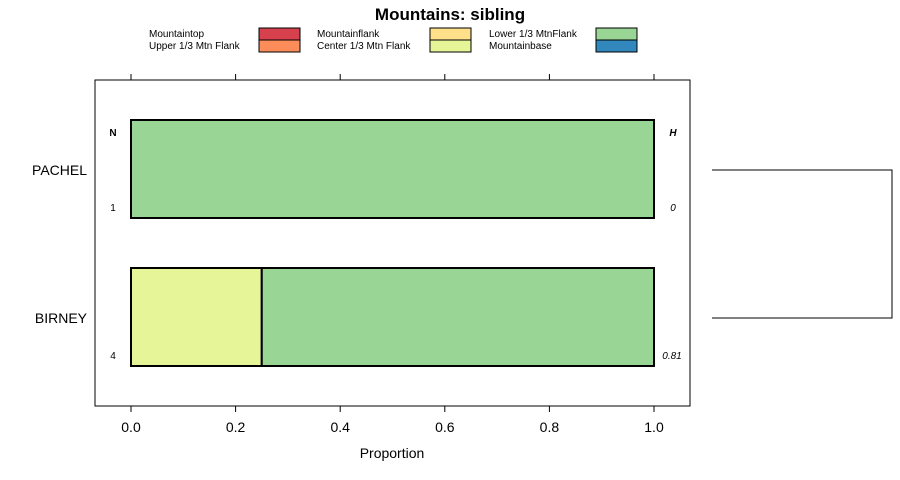 The image size is (900, 480). Describe the element at coordinates (340, 427) in the screenshot. I see `x-tick-label-0-4: 0.4` at that location.